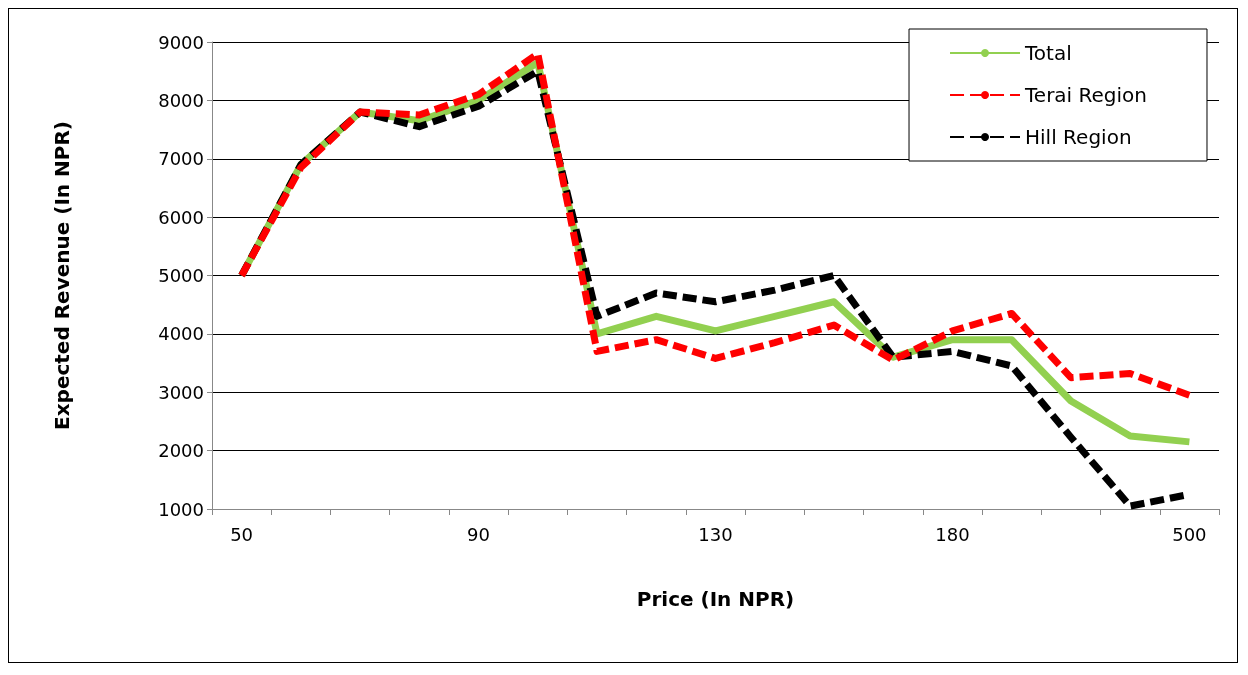  What do you see at coordinates (62, 275) in the screenshot?
I see `y-axis-title: Expected Revenue (In NPR)` at bounding box center [62, 275].